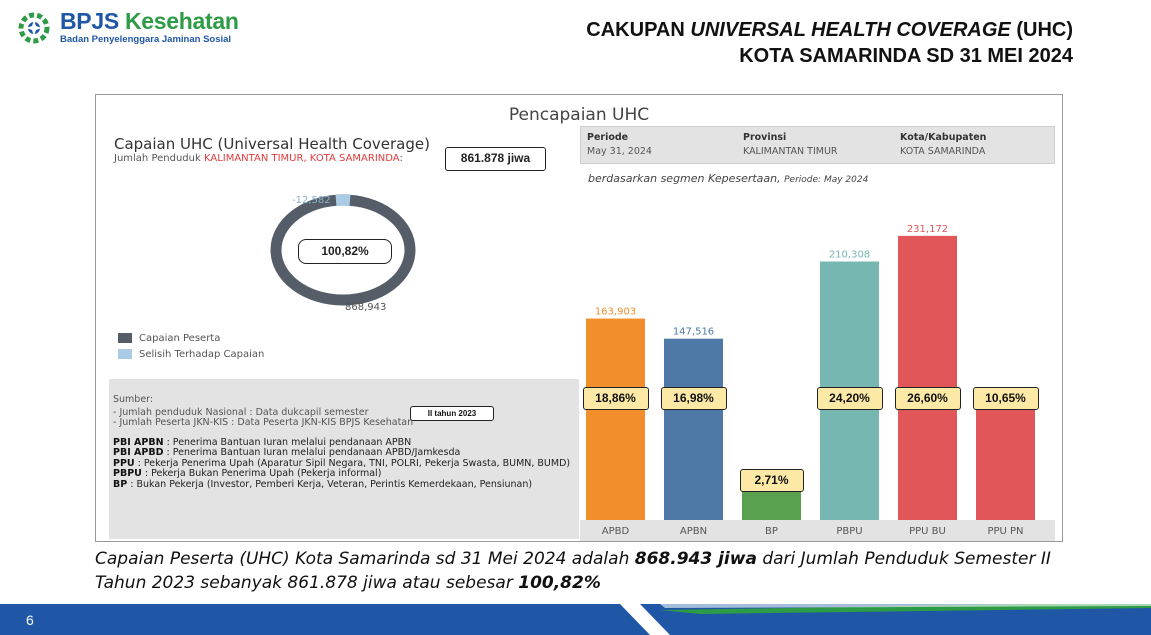 The width and height of the screenshot is (1151, 635). I want to click on legend-item-capaian: Capaian Peserta, so click(191, 338).